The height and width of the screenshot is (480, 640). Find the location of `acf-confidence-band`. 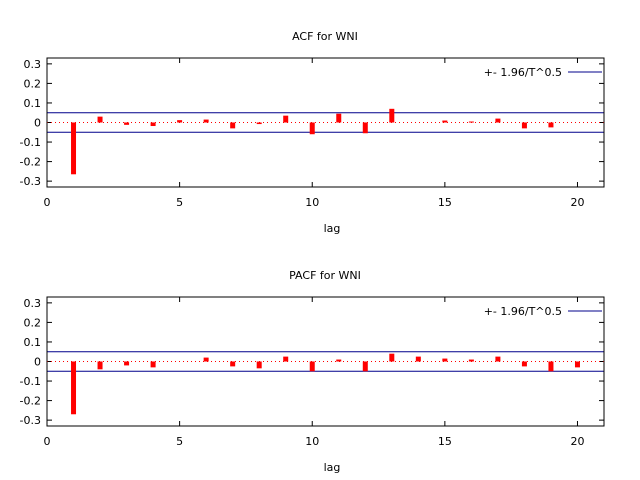

acf-confidence-band is located at coordinates (325, 122).